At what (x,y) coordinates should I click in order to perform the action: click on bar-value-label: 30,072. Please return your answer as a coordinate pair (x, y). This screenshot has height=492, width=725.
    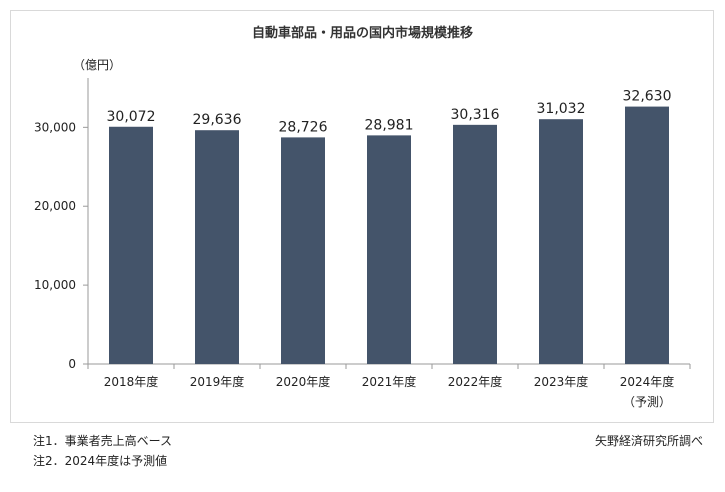
    Looking at the image, I should click on (131, 117).